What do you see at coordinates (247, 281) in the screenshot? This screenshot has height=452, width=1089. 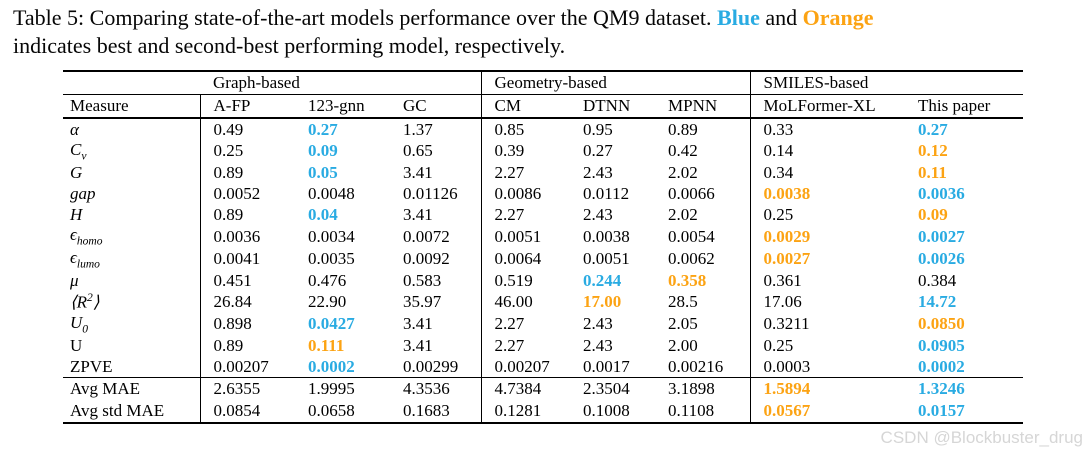 I see `value-cell: 0.451` at bounding box center [247, 281].